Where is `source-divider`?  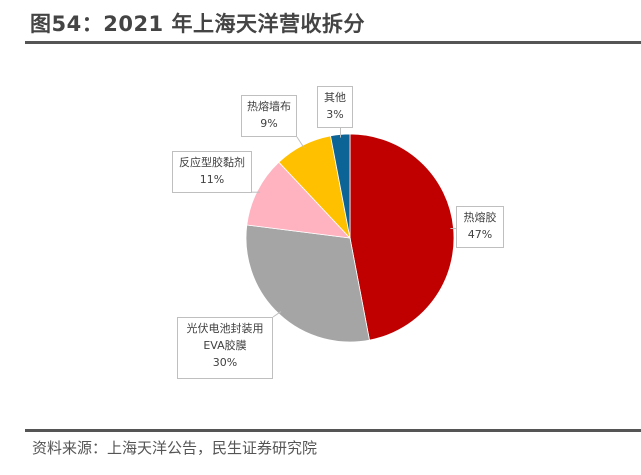 source-divider is located at coordinates (333, 430).